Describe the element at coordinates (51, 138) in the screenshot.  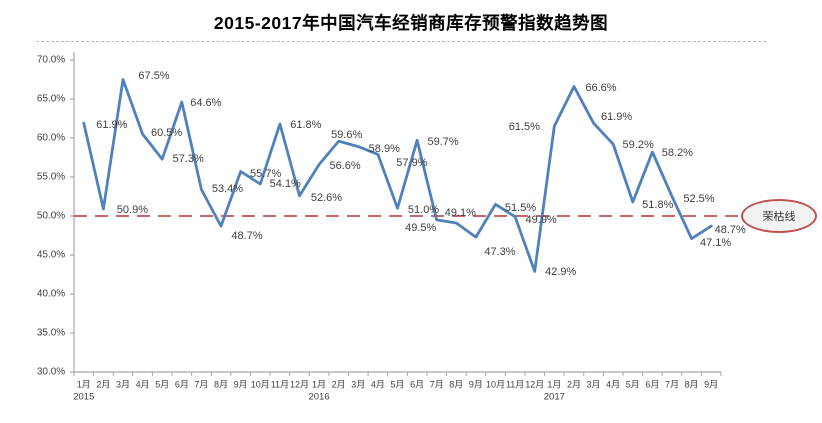
I see `y-axis-label: 60.0%` at that location.